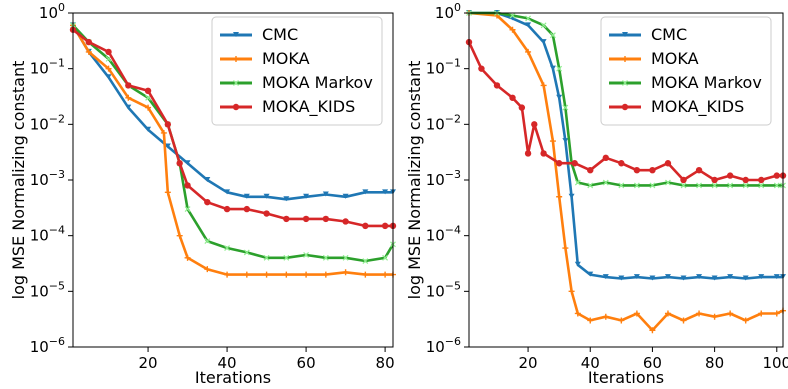 This screenshot has height=389, width=788. Describe the element at coordinates (317, 82) in the screenshot. I see `legend-label-moka-markov: MOKA Markov` at that location.